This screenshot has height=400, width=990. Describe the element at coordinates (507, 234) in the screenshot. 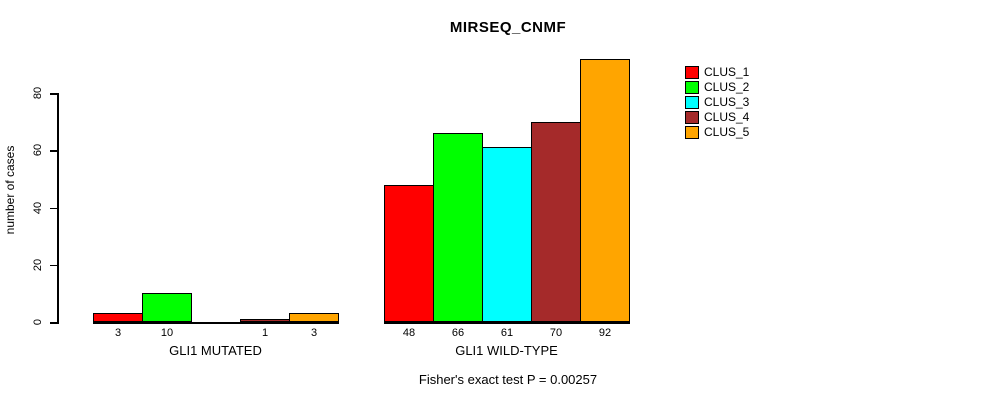

I see `bar-clus_3-gli1-wild-type` at that location.